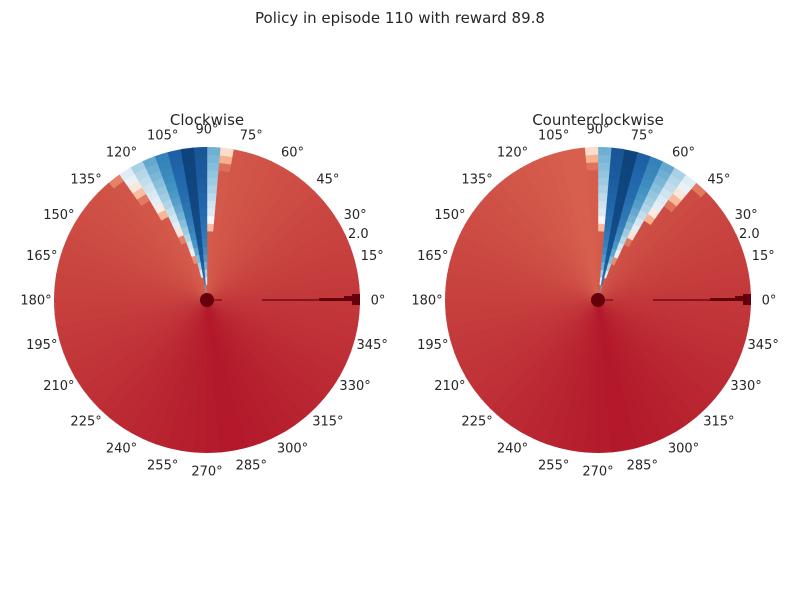 This screenshot has width=800, height=600. Describe the element at coordinates (432, 345) in the screenshot. I see `theta-tick-label: 195°` at that location.